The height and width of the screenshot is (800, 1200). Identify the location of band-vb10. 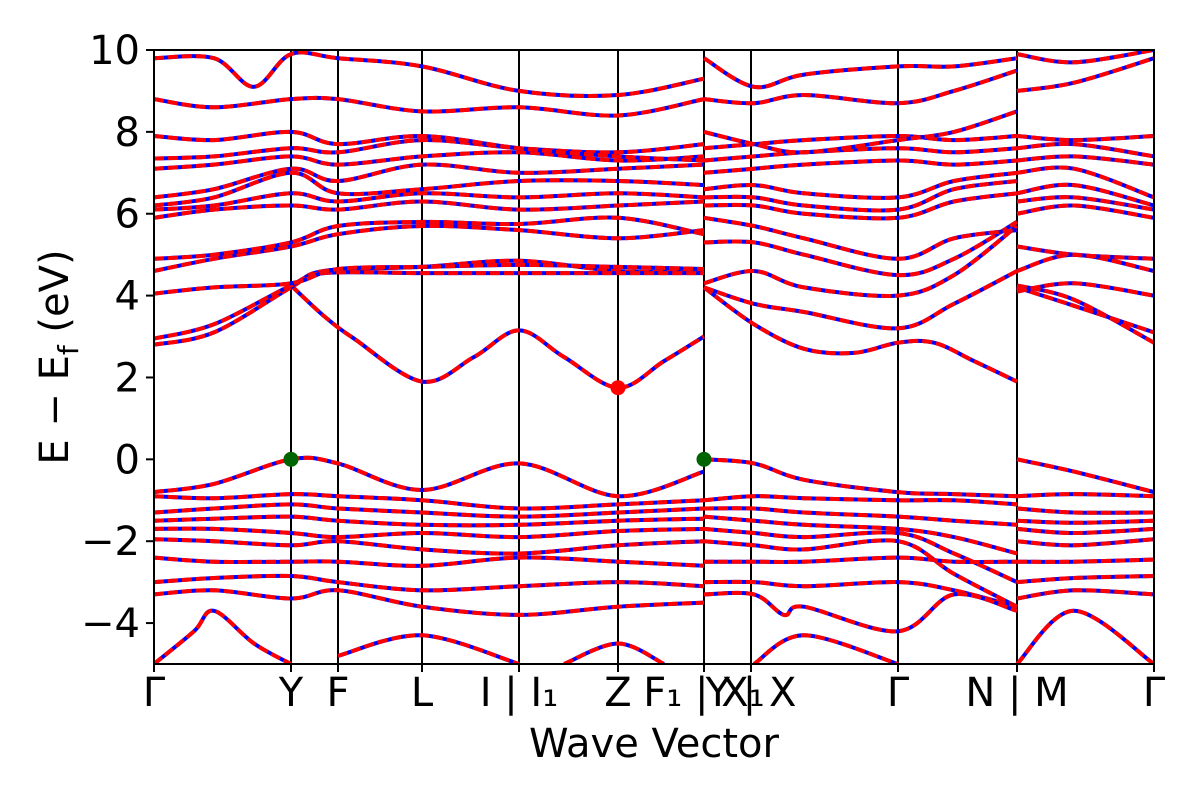
(223, 636).